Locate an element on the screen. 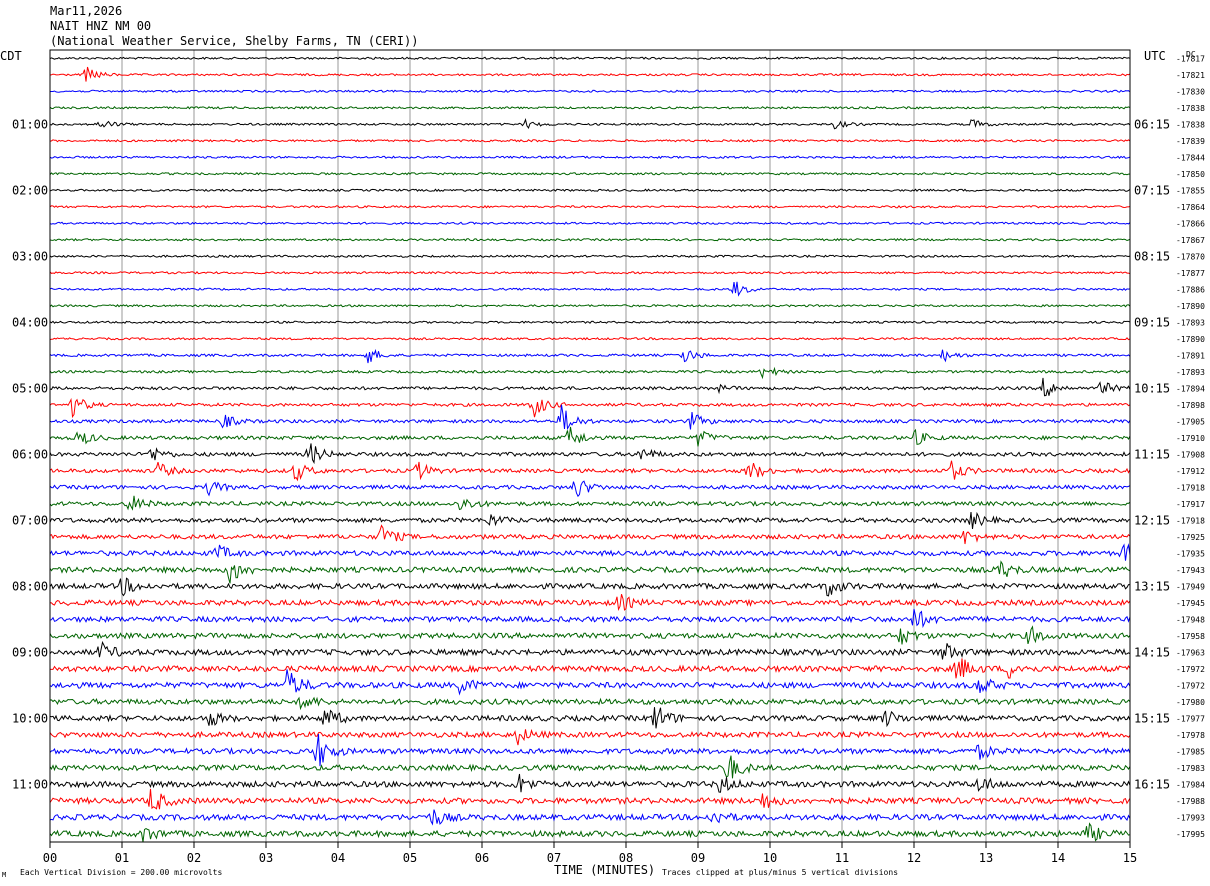 The height and width of the screenshot is (886, 1210). dc-offset-label: -17817 is located at coordinates (1190, 58).